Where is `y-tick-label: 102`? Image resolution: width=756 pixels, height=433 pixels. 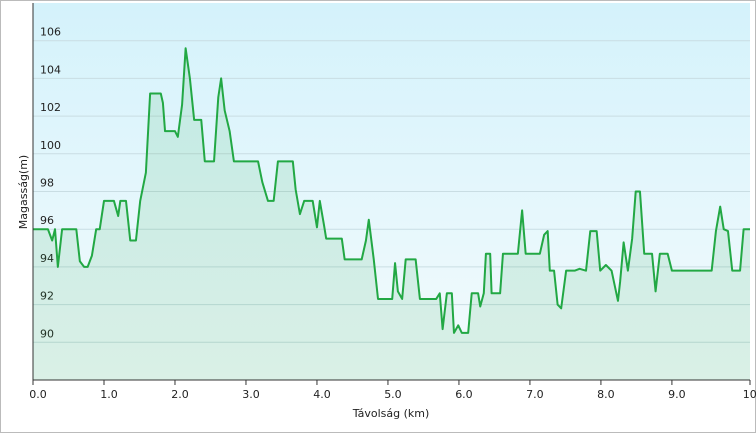
y-tick-label: 102 is located at coordinates (50, 107).